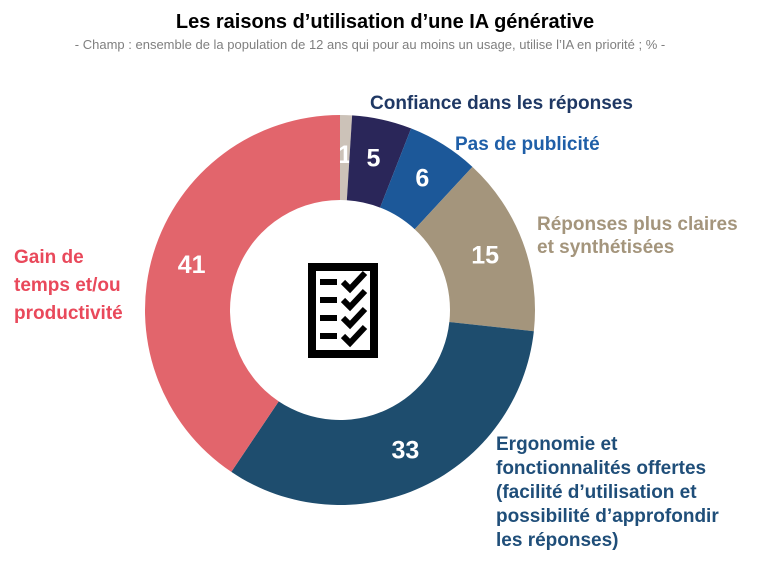 The height and width of the screenshot is (572, 770). Describe the element at coordinates (68, 285) in the screenshot. I see `segment-label-gain-de-temps: Gain de temps et/ou productivité` at that location.